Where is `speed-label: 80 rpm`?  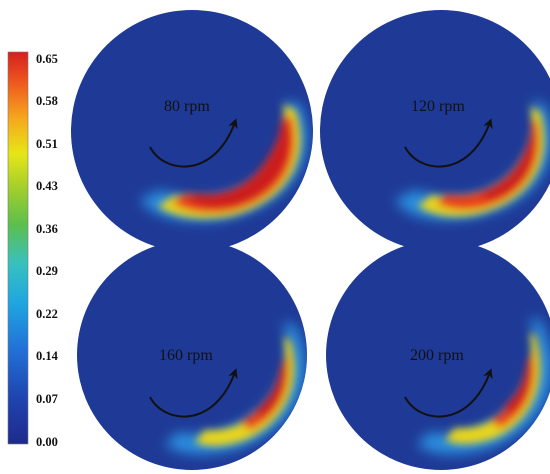 speed-label: 80 rpm is located at coordinates (187, 106).